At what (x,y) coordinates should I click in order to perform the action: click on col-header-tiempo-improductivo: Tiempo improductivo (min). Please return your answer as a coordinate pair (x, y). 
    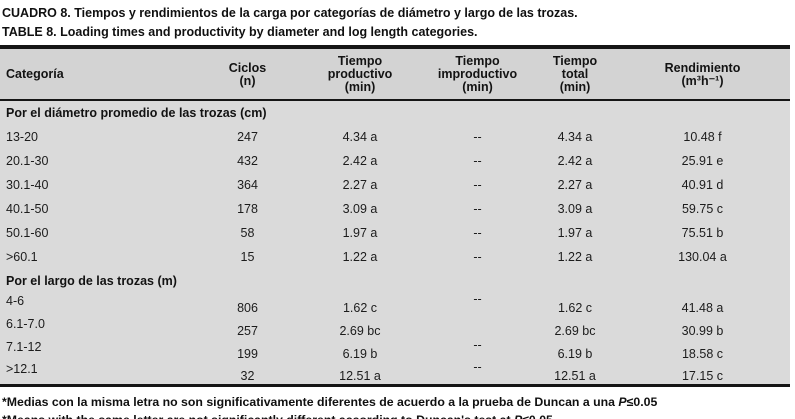
    Looking at the image, I should click on (477, 74).